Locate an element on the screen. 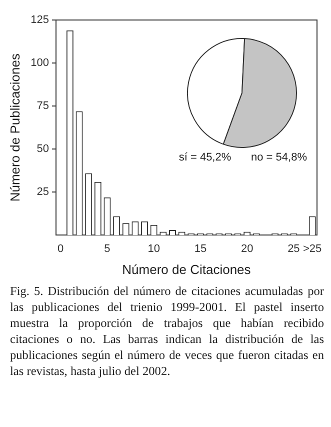 The height and width of the screenshot is (427, 331). slice-label: sí = 45,2% is located at coordinates (205, 158).